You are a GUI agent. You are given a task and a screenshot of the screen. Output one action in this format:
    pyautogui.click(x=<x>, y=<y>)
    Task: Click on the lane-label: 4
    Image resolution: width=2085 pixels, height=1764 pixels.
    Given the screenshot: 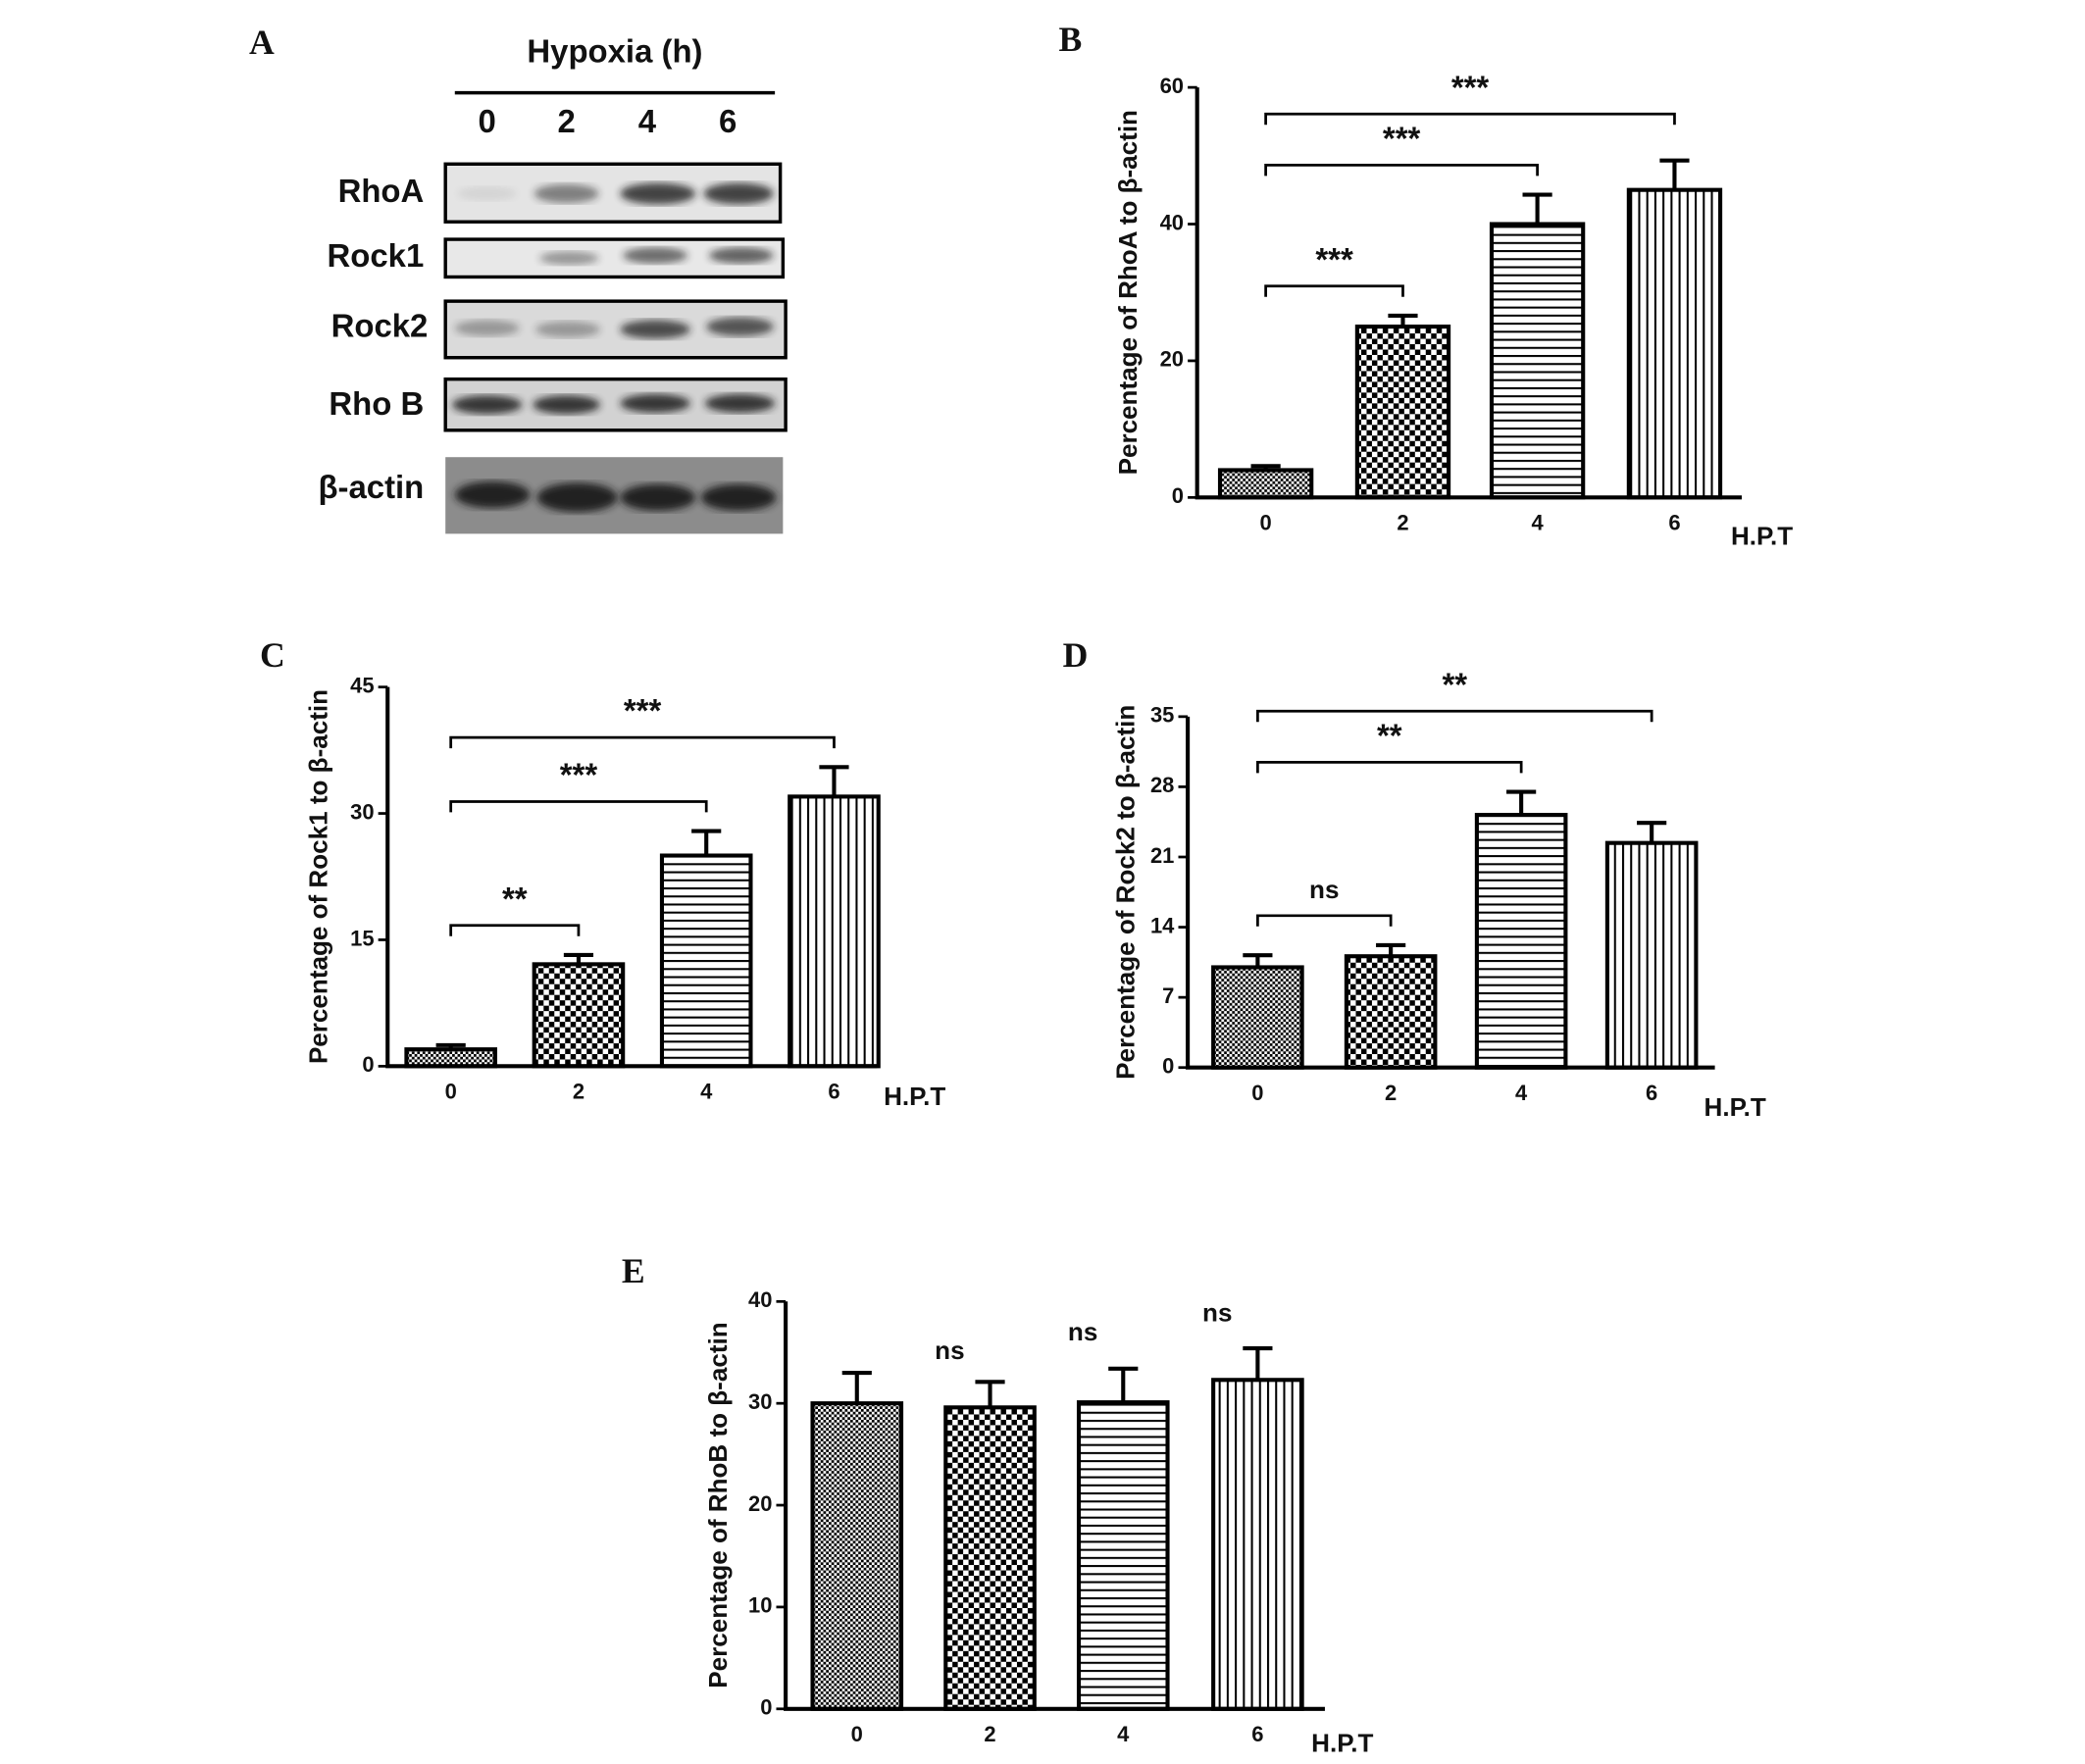 What is the action you would take?
    pyautogui.click(x=647, y=121)
    